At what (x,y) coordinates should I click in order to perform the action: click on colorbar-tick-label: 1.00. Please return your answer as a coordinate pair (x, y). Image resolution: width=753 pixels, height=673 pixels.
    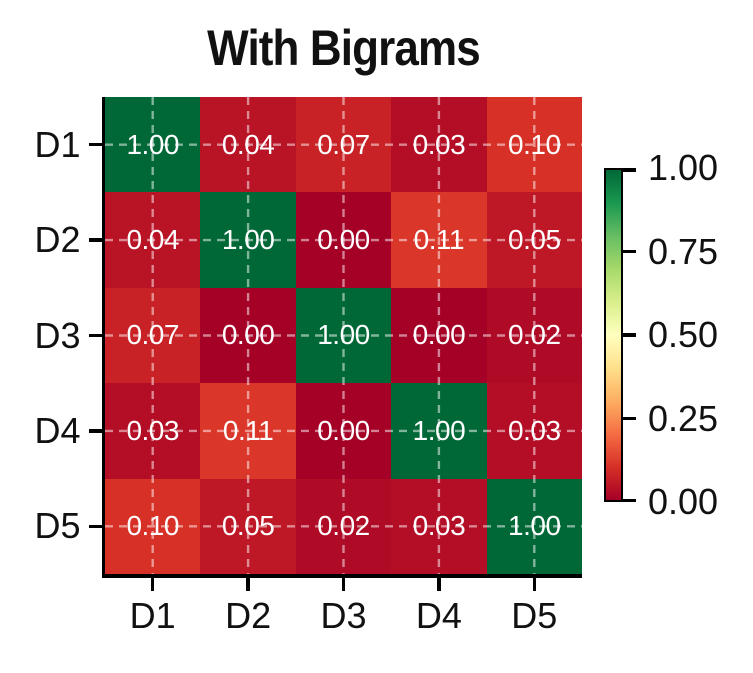
    Looking at the image, I should click on (683, 167).